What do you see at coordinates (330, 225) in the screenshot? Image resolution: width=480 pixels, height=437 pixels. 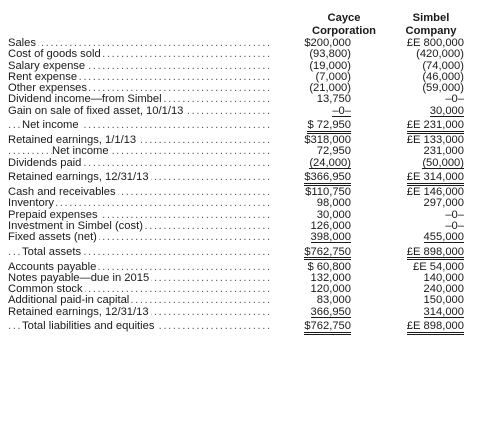 I see `cayce-value-text: 126,000` at bounding box center [330, 225].